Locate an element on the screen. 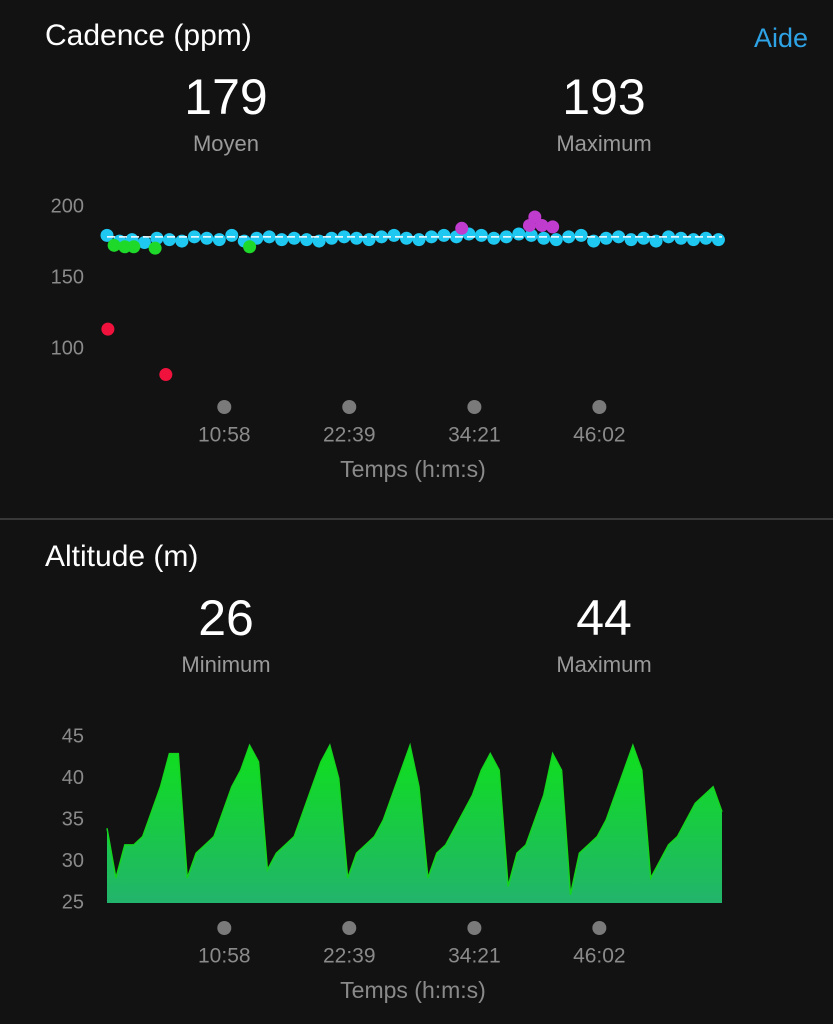 The height and width of the screenshot is (1024, 833). y-tick-label: 40 is located at coordinates (73, 778).